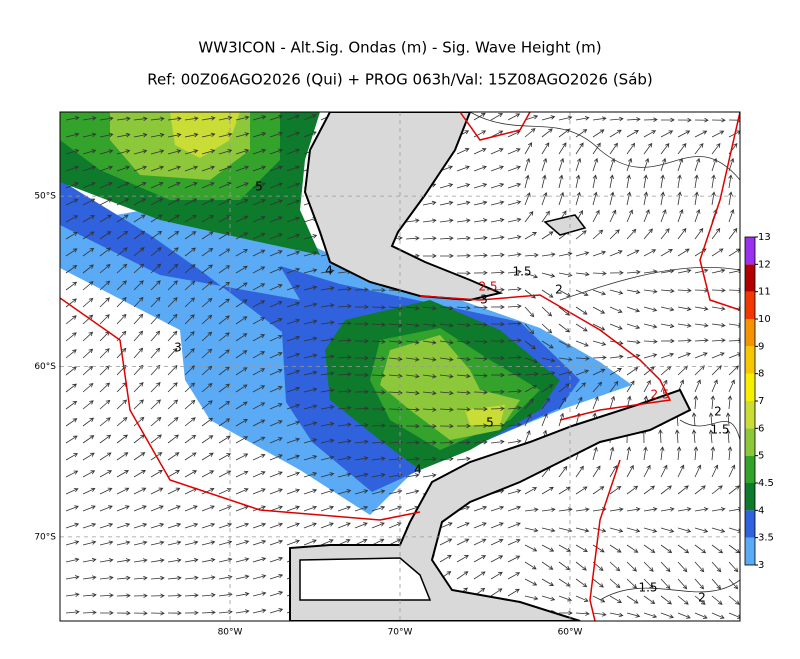 This screenshot has width=800, height=659. What do you see at coordinates (766, 483) in the screenshot?
I see `colorbar-label: 4.5` at bounding box center [766, 483].